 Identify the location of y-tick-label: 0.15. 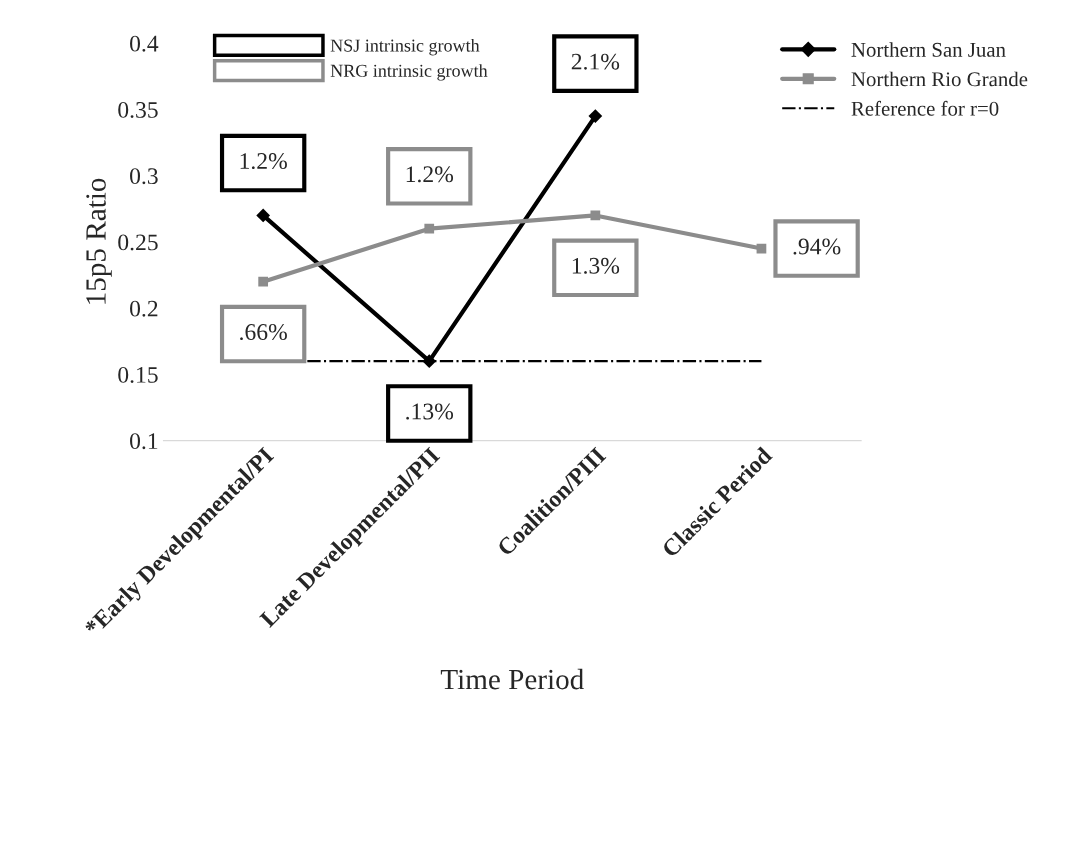
(138, 374).